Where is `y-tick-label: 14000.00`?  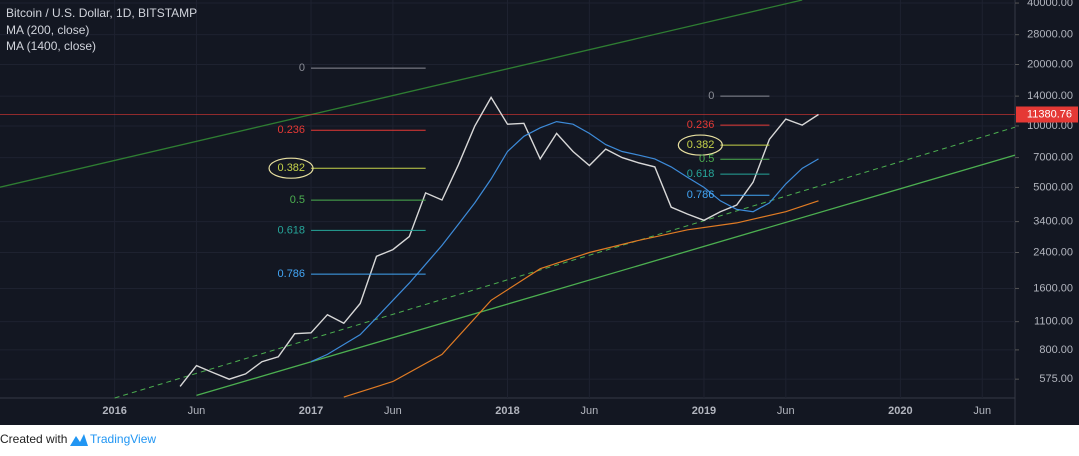 y-tick-label: 14000.00 is located at coordinates (1050, 96).